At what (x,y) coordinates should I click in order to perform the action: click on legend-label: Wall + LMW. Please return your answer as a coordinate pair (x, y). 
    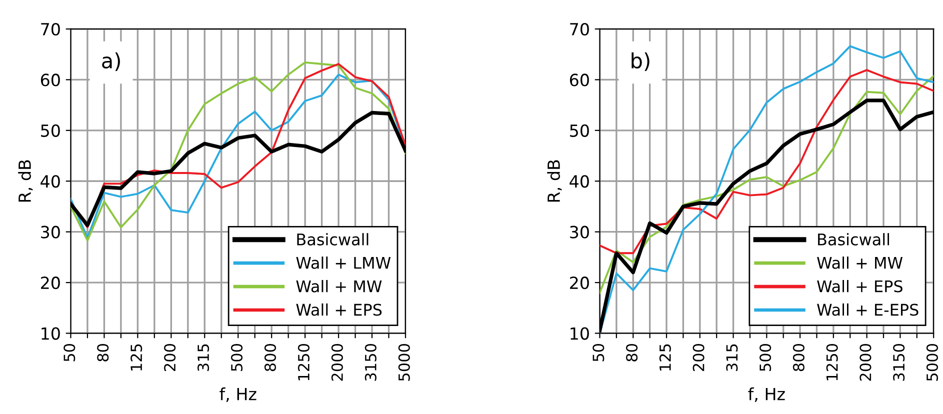
    Looking at the image, I should click on (343, 262).